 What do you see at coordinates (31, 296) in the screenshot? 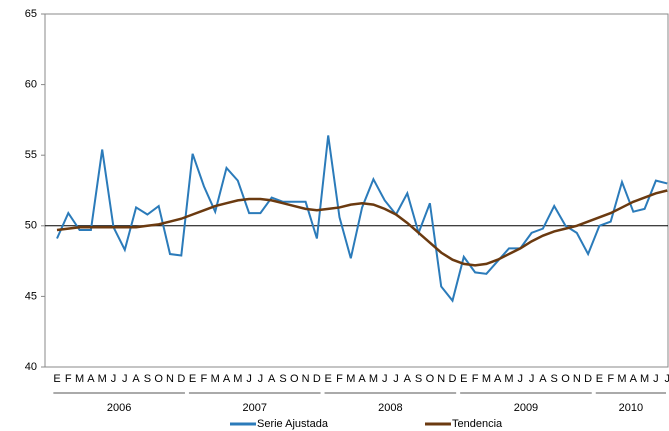
I see `y-tick-label: 45` at bounding box center [31, 296].